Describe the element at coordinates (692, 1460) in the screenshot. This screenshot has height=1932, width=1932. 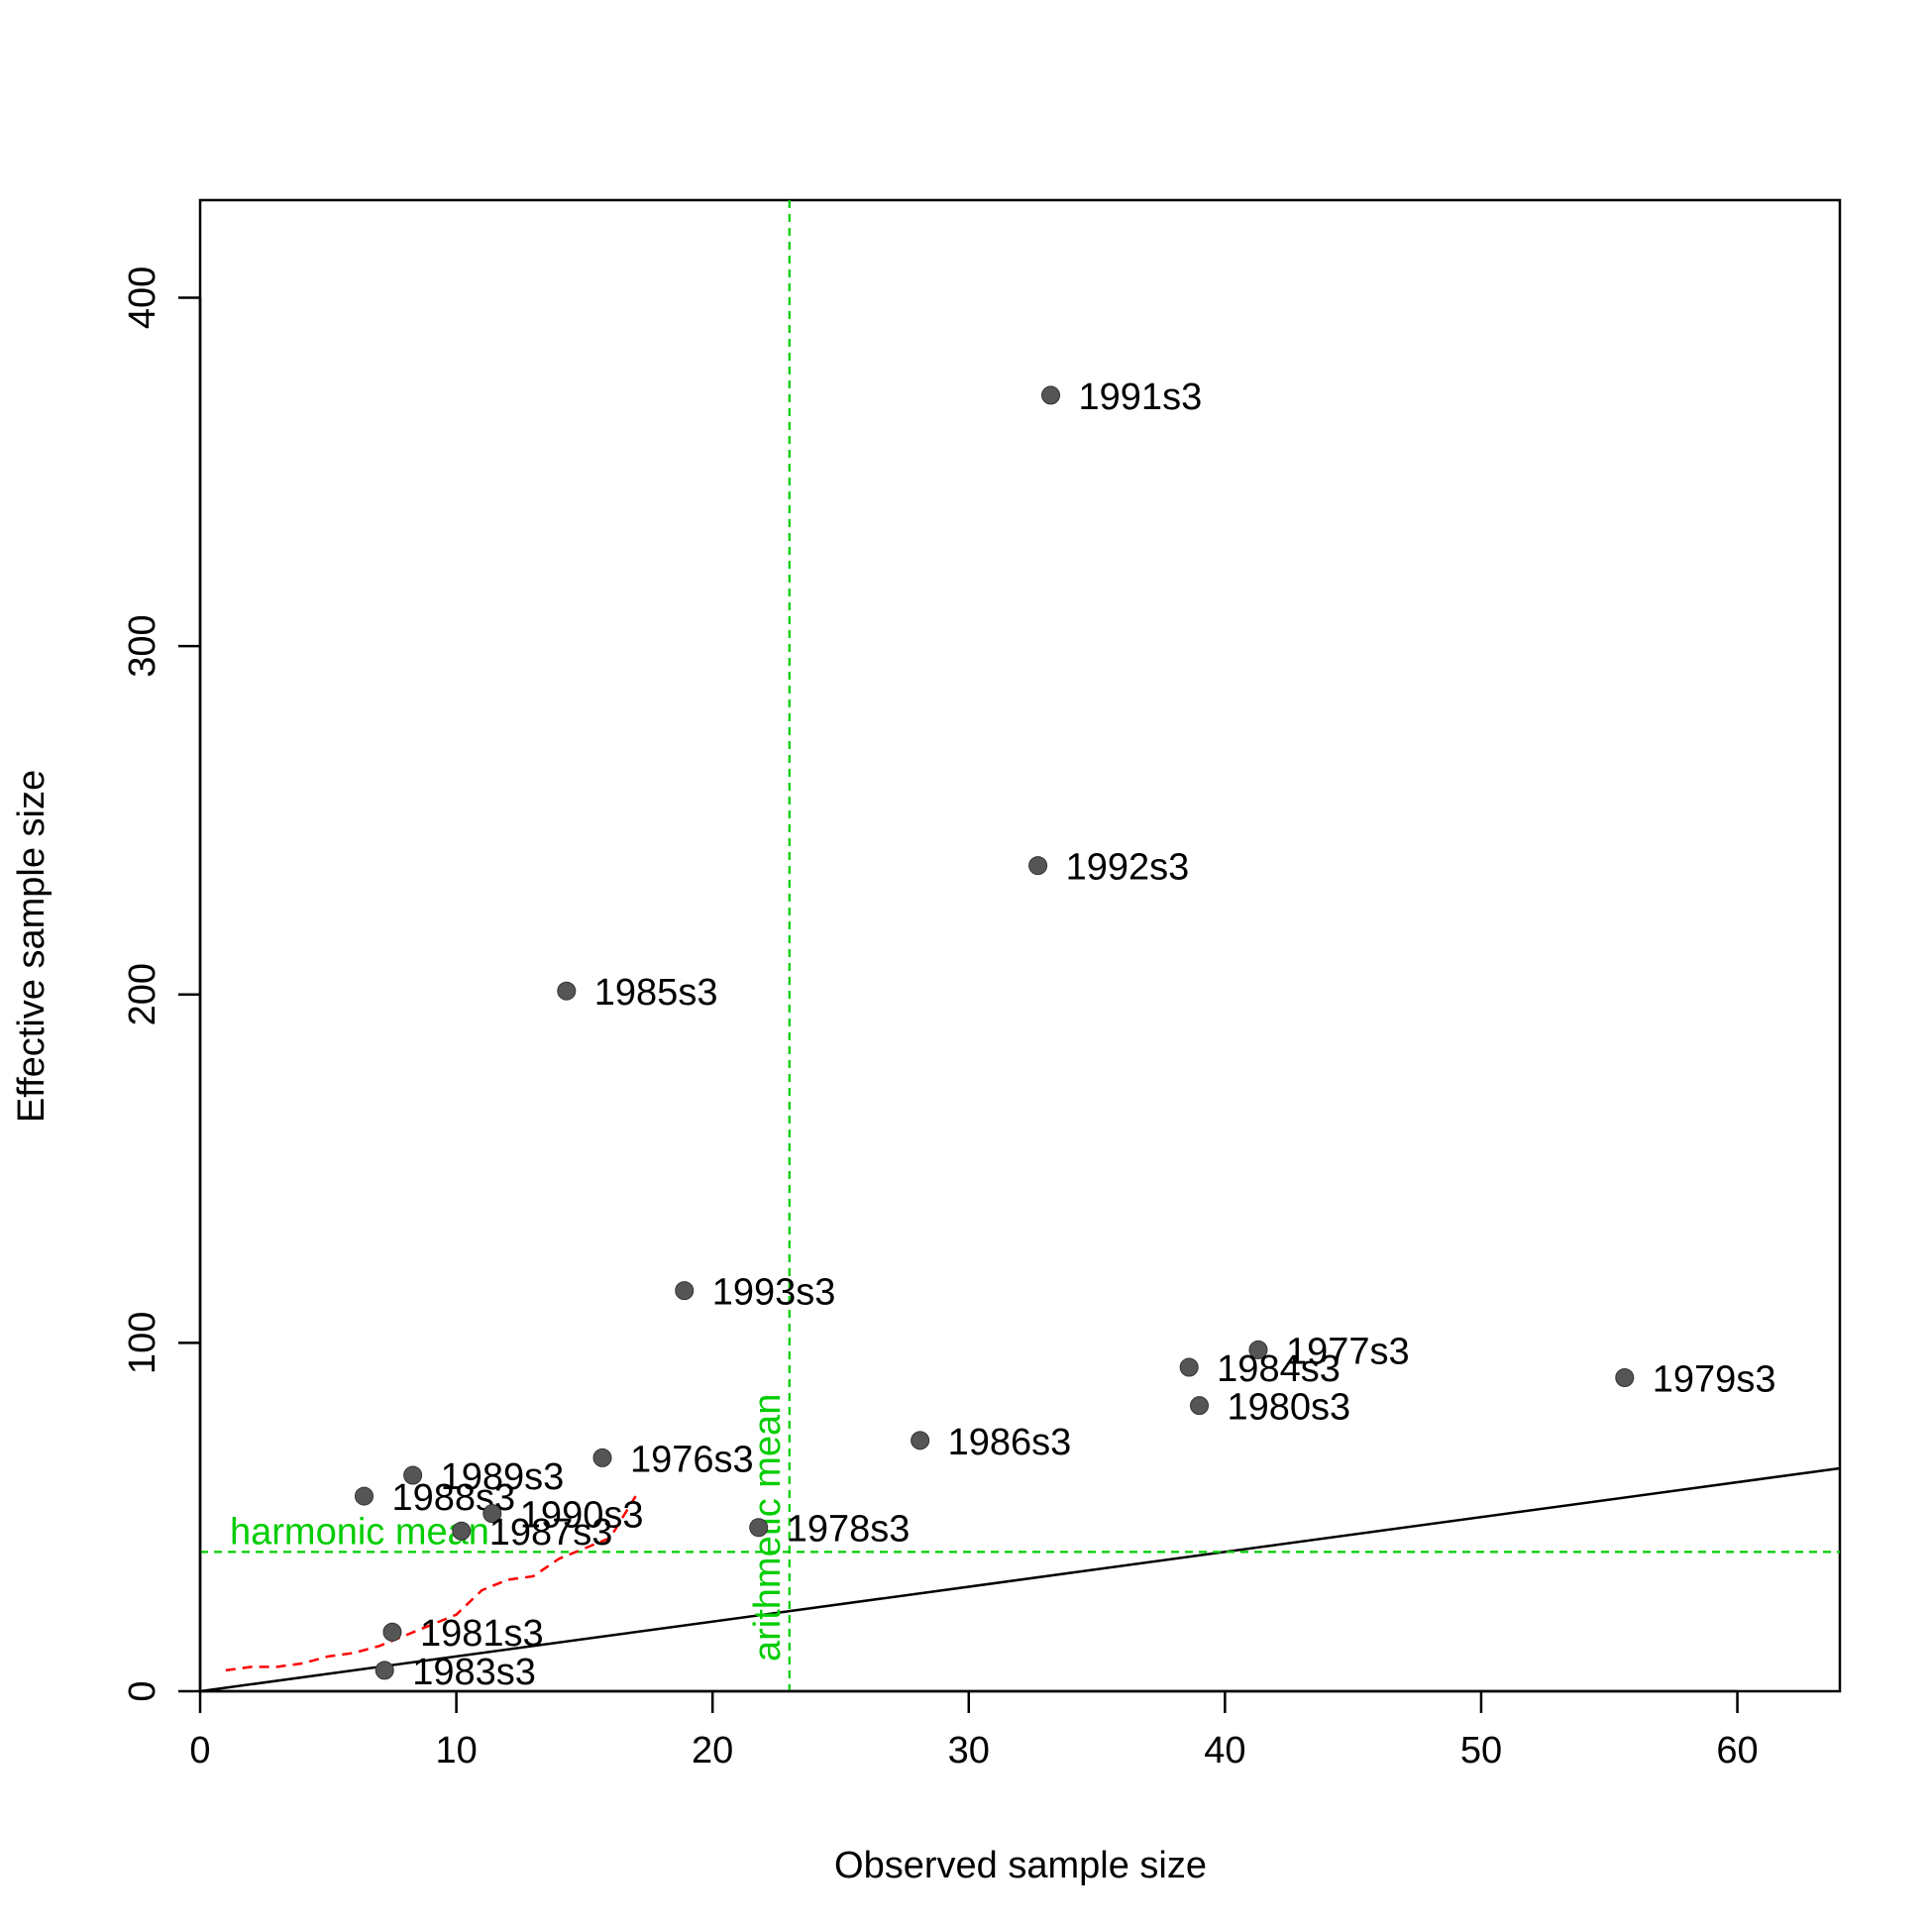
I see `point-label: 1976s3` at that location.